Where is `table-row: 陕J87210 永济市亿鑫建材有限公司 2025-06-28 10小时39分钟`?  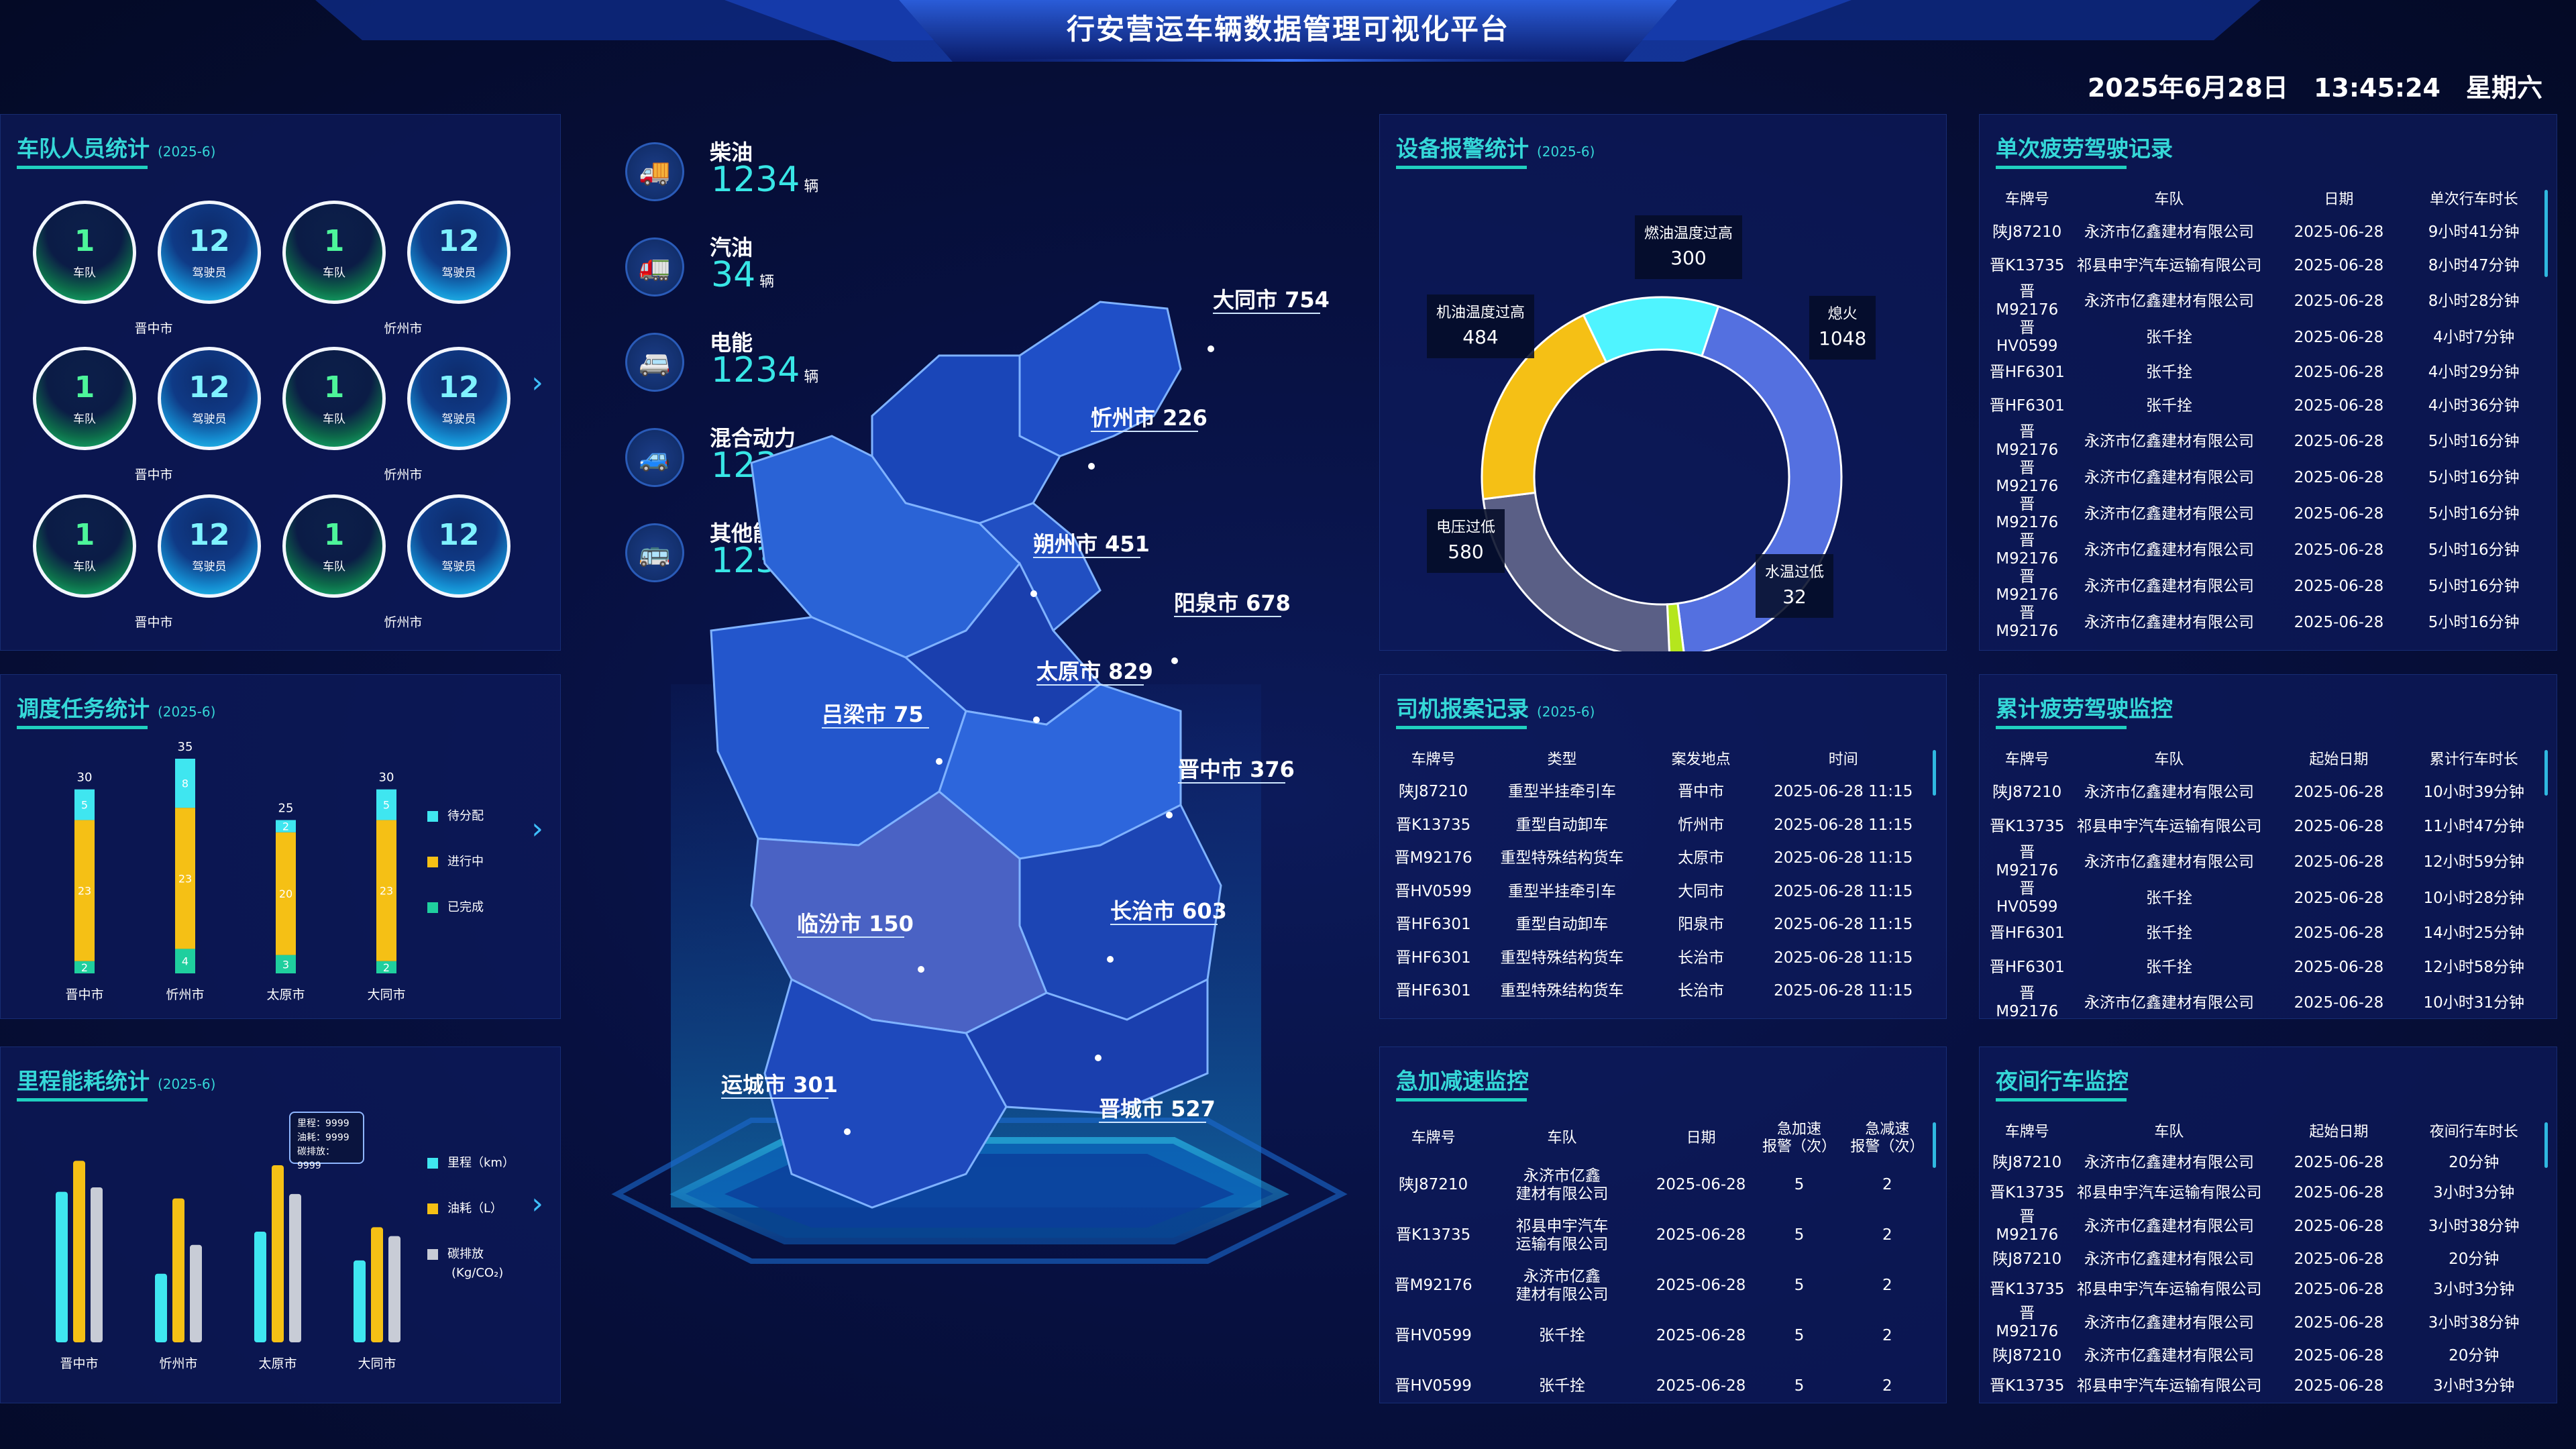 table-row: 陕J87210 永济市亿鑫建材有限公司 2025-06-28 10小时39分钟 is located at coordinates (2266, 792).